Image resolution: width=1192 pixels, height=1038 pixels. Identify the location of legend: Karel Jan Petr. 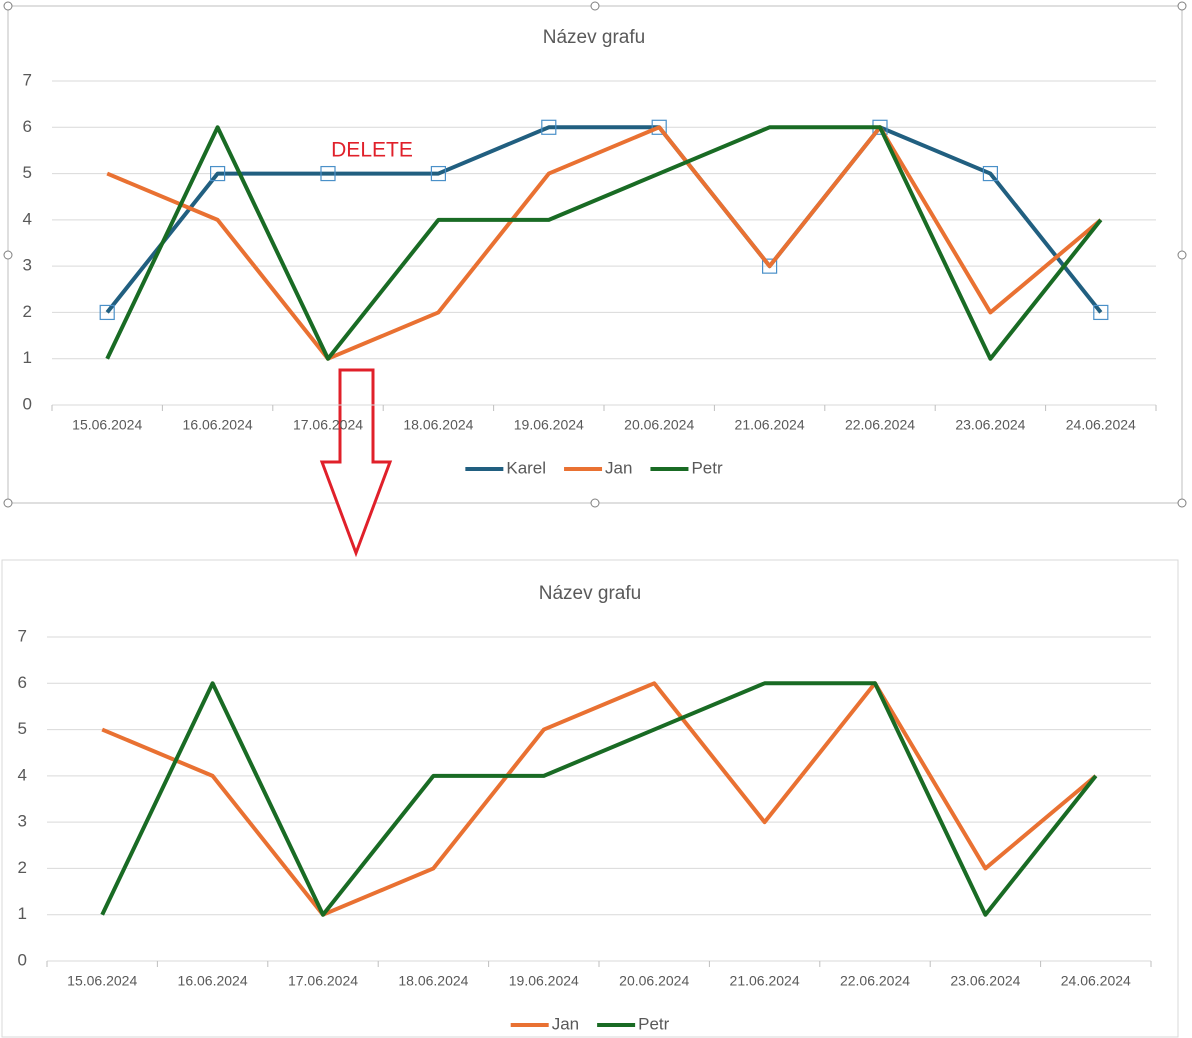
(594, 467).